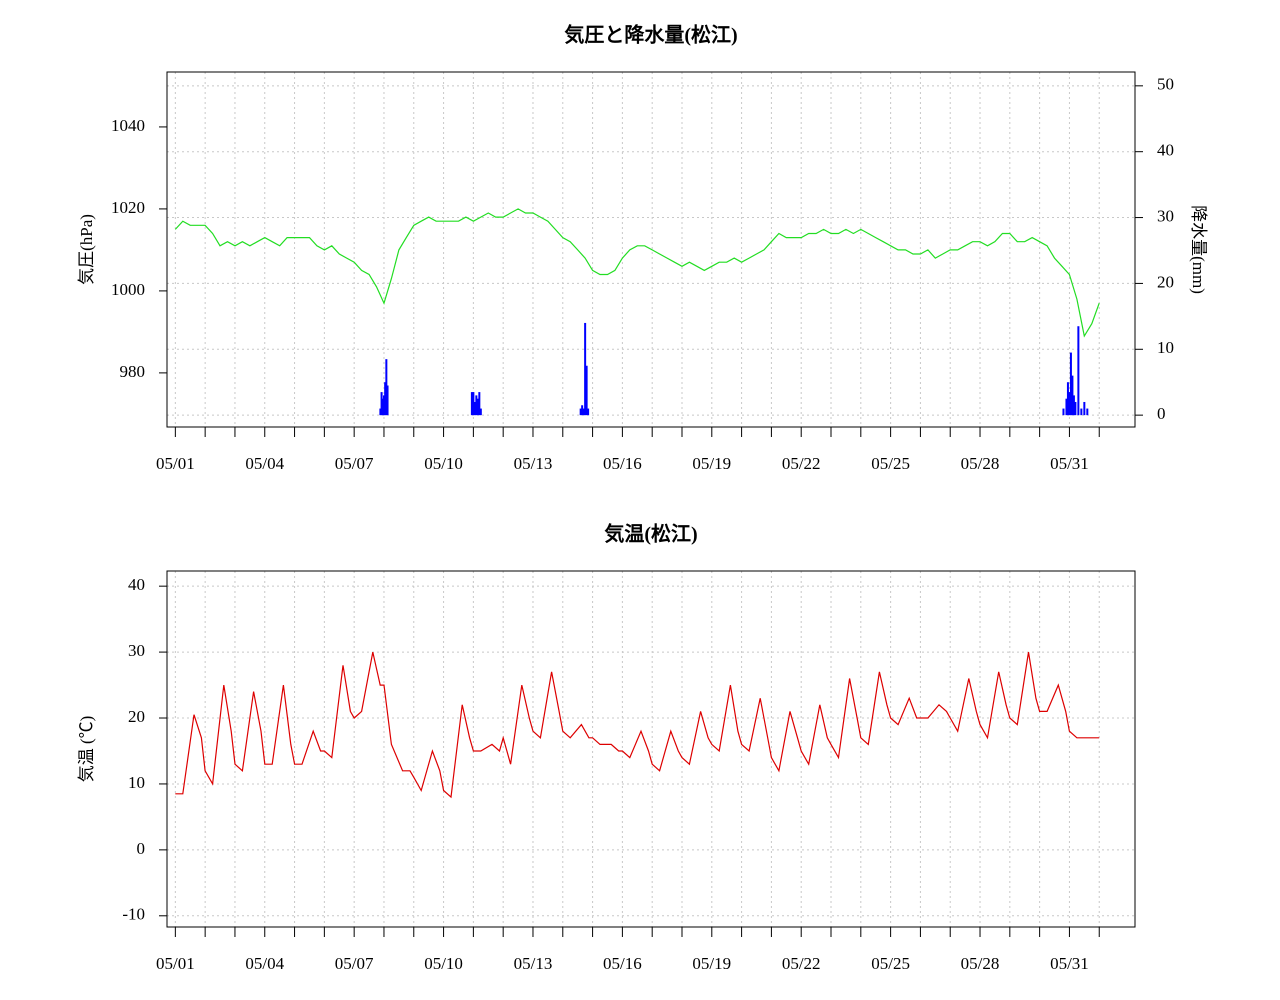 This screenshot has width=1280, height=1000. I want to click on y2-tick-label: 40, so click(1165, 150).